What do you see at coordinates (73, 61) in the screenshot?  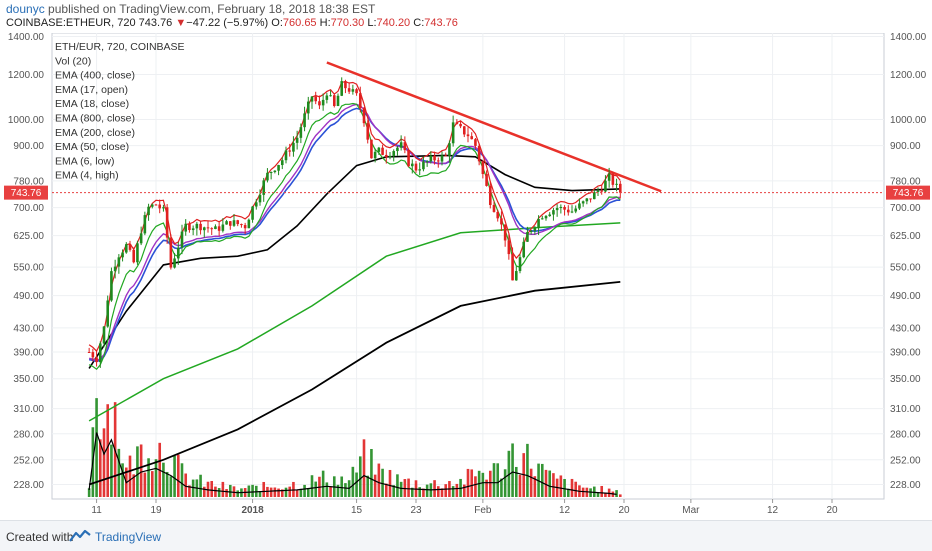 I see `legend-item: Vol (20)` at bounding box center [73, 61].